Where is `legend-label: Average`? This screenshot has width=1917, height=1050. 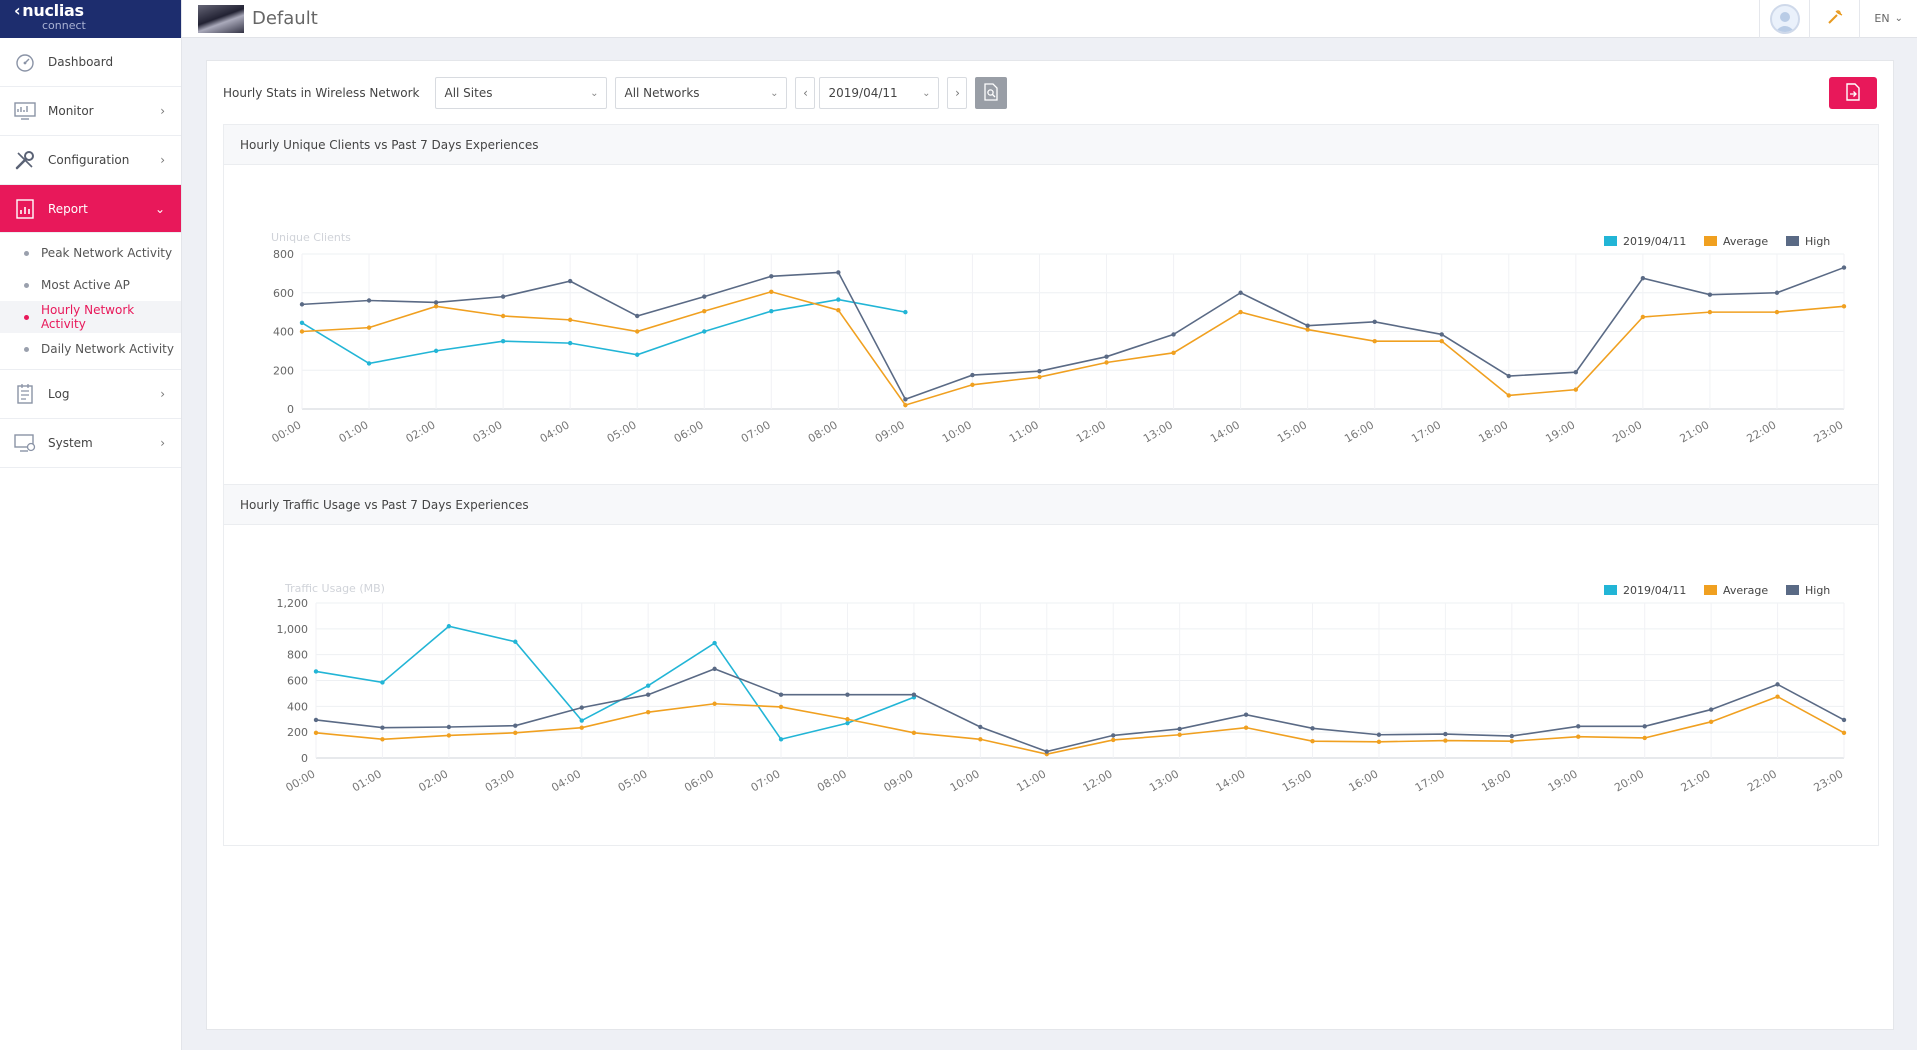 legend-label: Average is located at coordinates (1745, 241).